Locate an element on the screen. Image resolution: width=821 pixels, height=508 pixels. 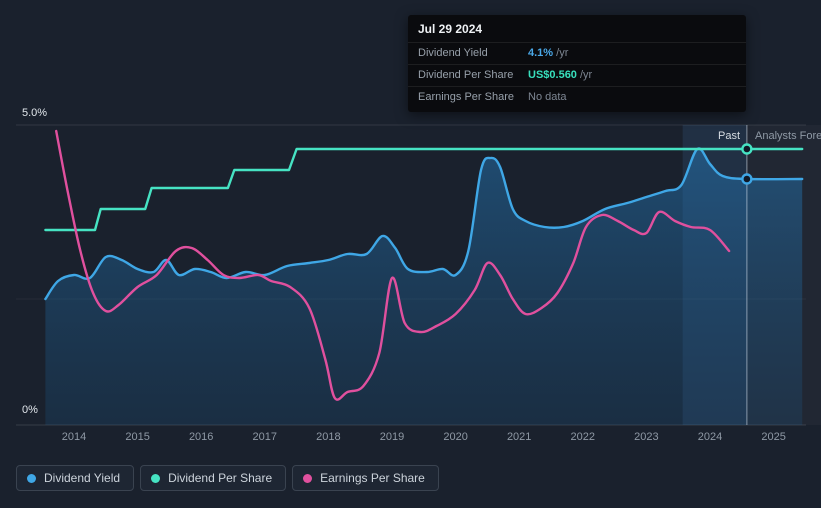
x-axis-label-2021: 2021 is located at coordinates (519, 437).